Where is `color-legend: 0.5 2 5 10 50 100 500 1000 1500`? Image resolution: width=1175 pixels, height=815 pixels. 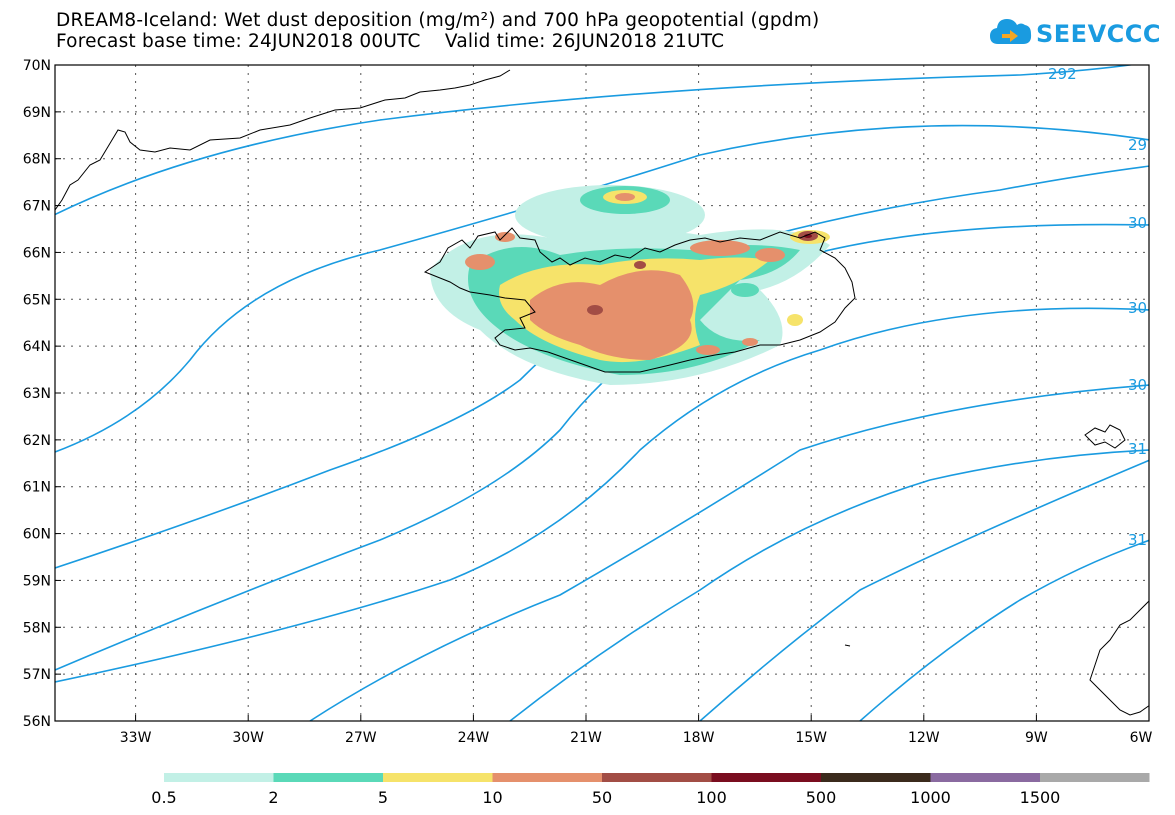
color-legend: 0.5 2 5 10 50 100 500 1000 1500 is located at coordinates (650, 790).